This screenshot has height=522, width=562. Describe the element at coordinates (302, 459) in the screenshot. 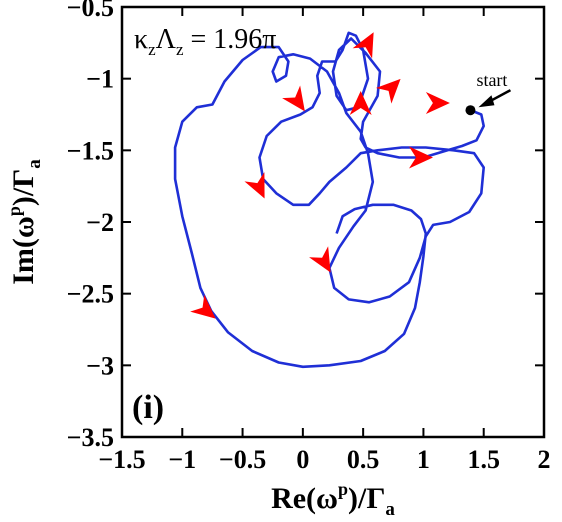

I see `x-tick-label: 0` at that location.